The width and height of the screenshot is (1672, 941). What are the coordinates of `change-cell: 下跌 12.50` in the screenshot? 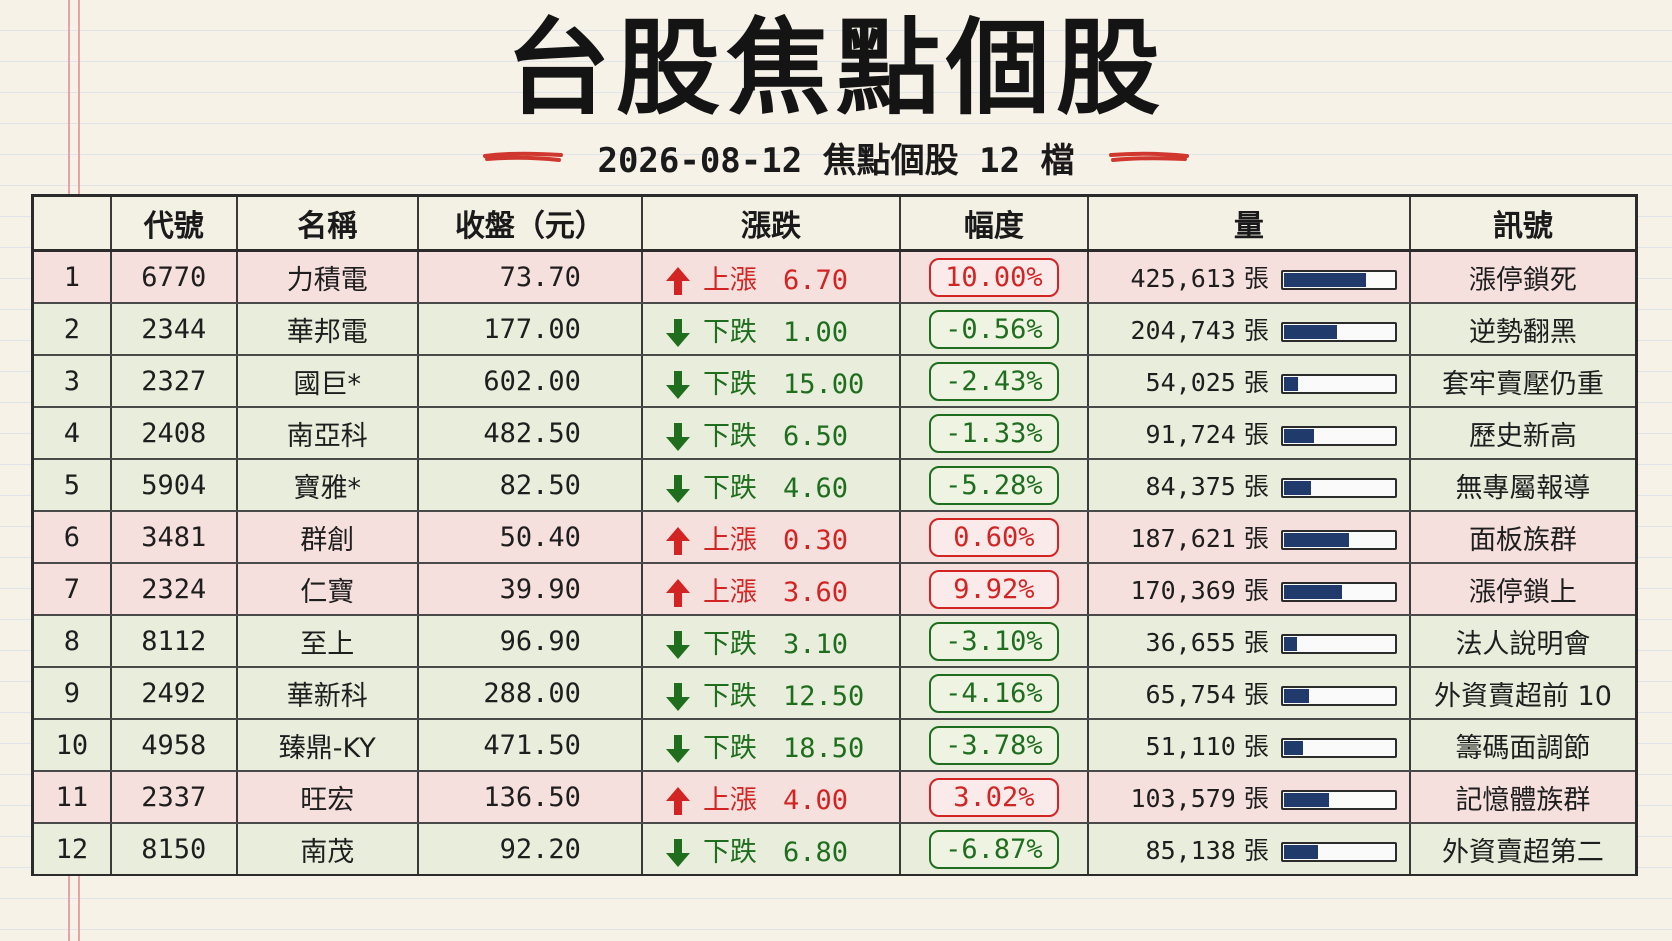 It's located at (771, 693).